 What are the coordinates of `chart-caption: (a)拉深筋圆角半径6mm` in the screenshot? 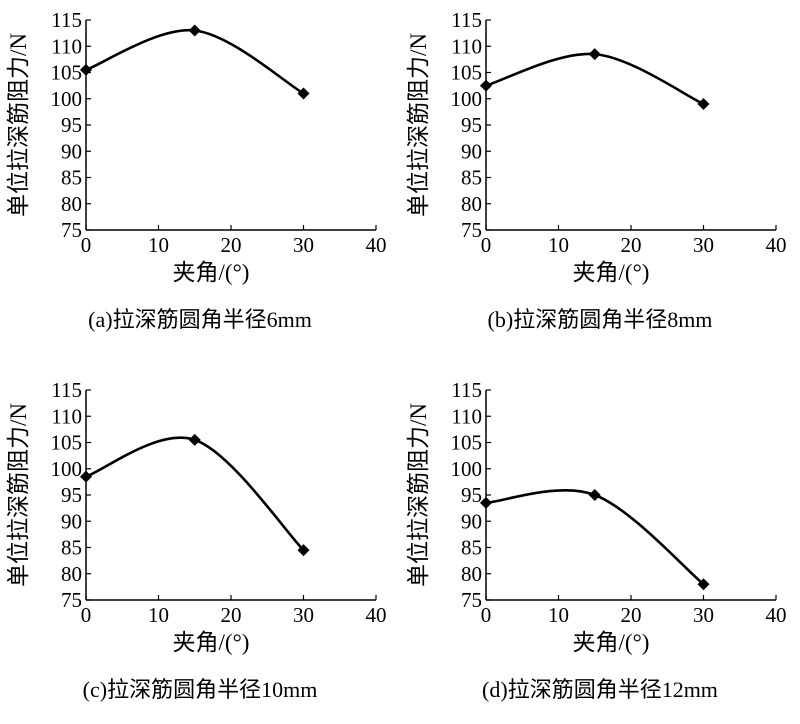 It's located at (200, 319).